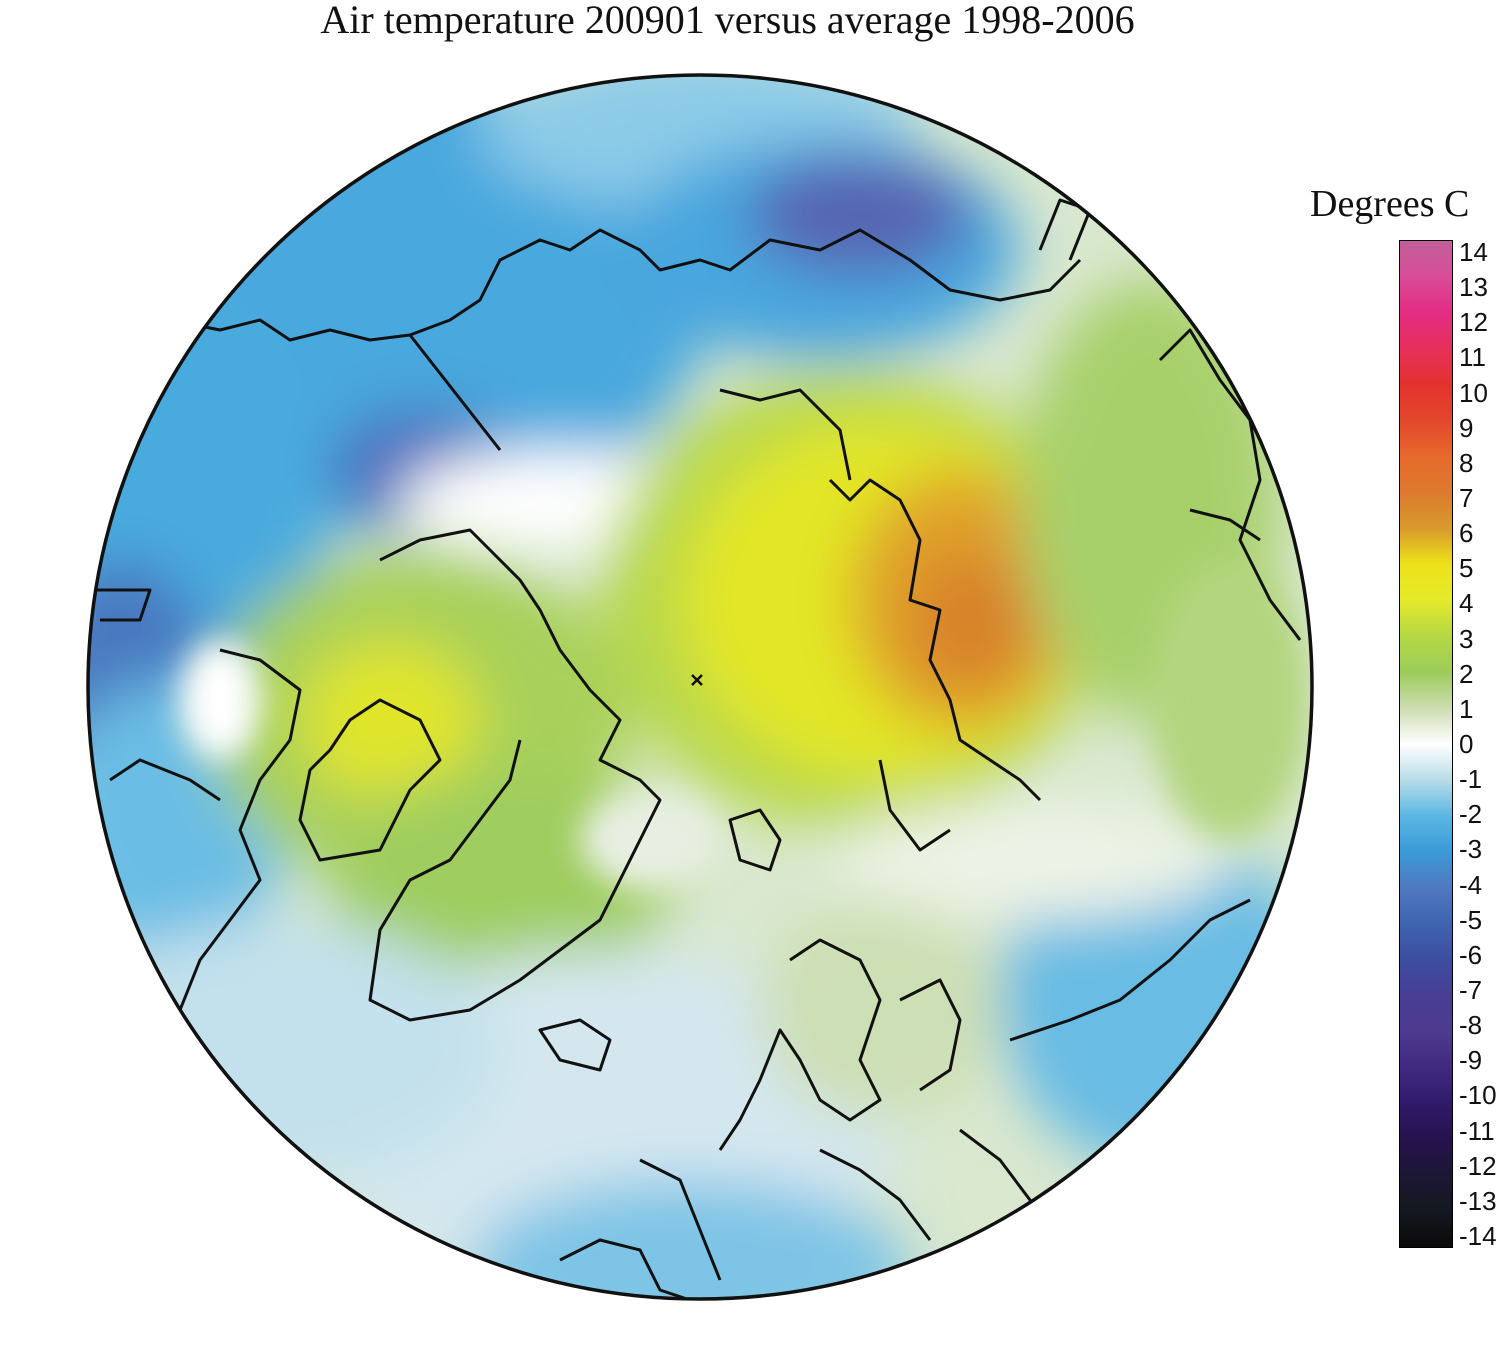  What do you see at coordinates (1466, 708) in the screenshot?
I see `scale-tick-label: 1` at bounding box center [1466, 708].